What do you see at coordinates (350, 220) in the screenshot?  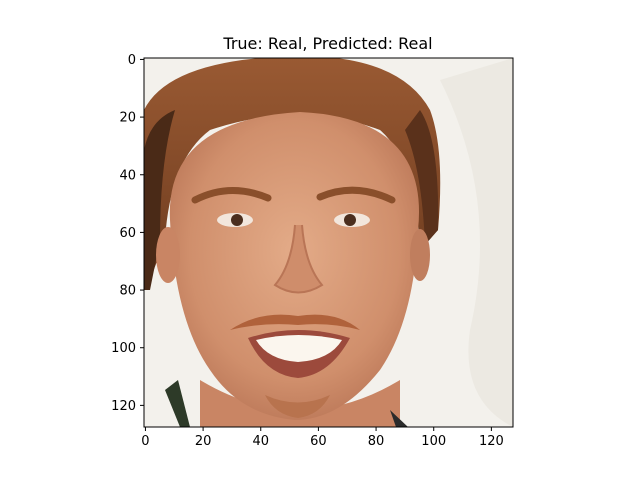 I see `right-iris` at bounding box center [350, 220].